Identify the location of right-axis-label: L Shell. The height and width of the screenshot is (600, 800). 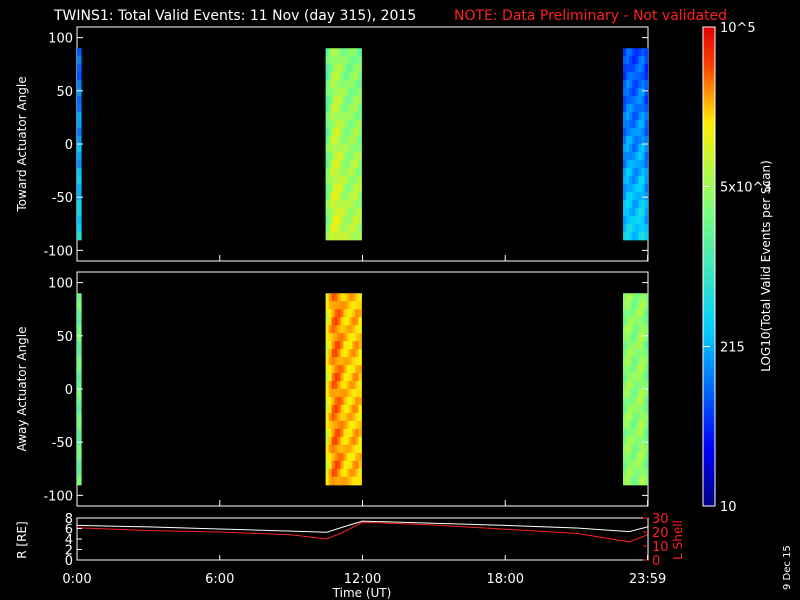
(678, 540).